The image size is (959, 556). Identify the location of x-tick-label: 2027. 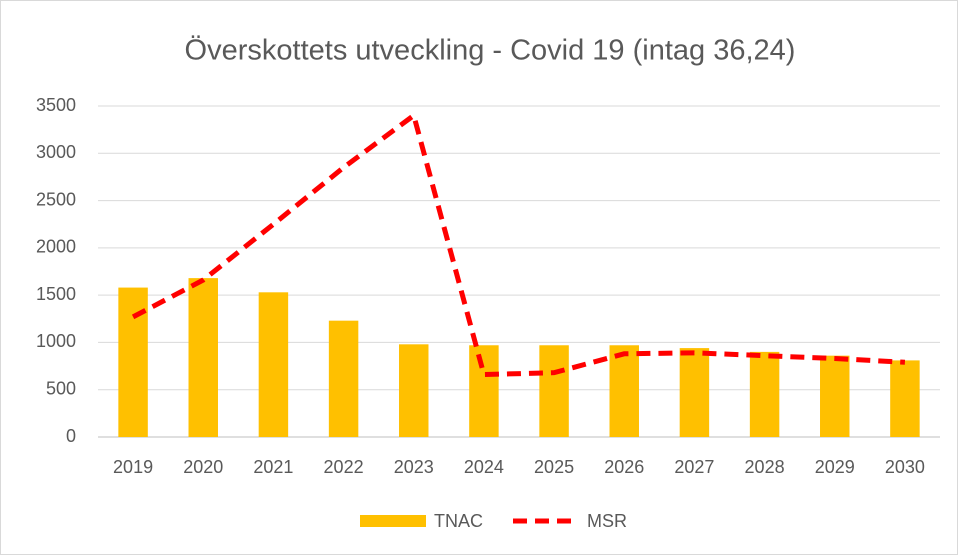
(694, 467).